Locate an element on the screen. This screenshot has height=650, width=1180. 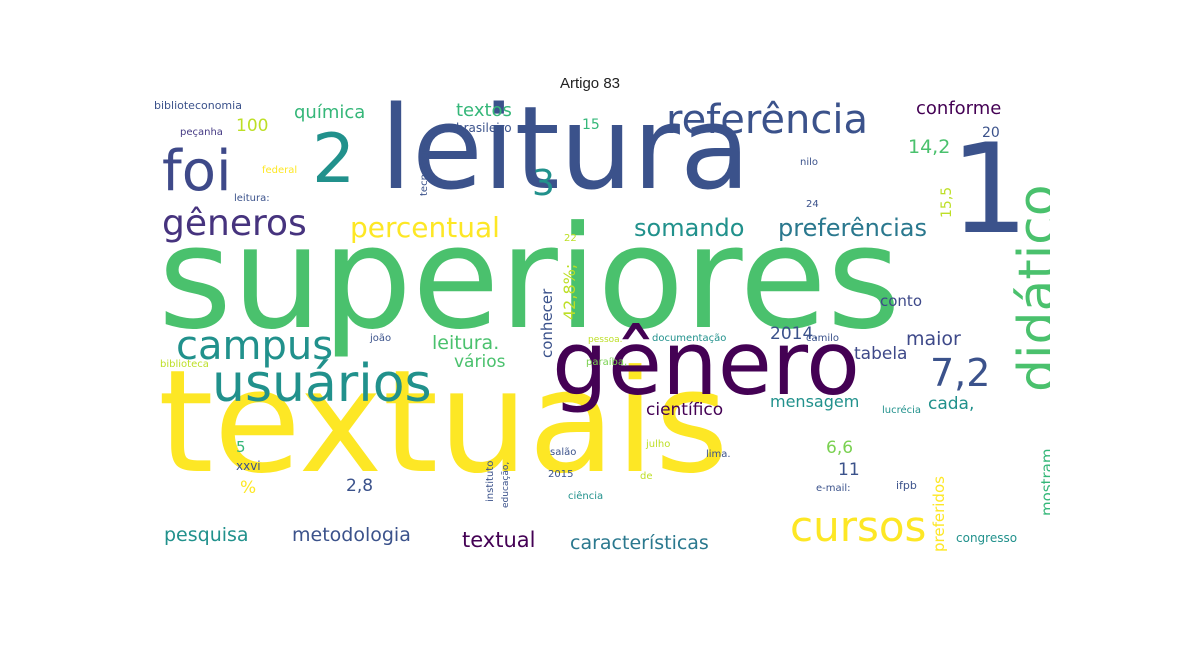
word-preferencias: preferências is located at coordinates (852, 228).